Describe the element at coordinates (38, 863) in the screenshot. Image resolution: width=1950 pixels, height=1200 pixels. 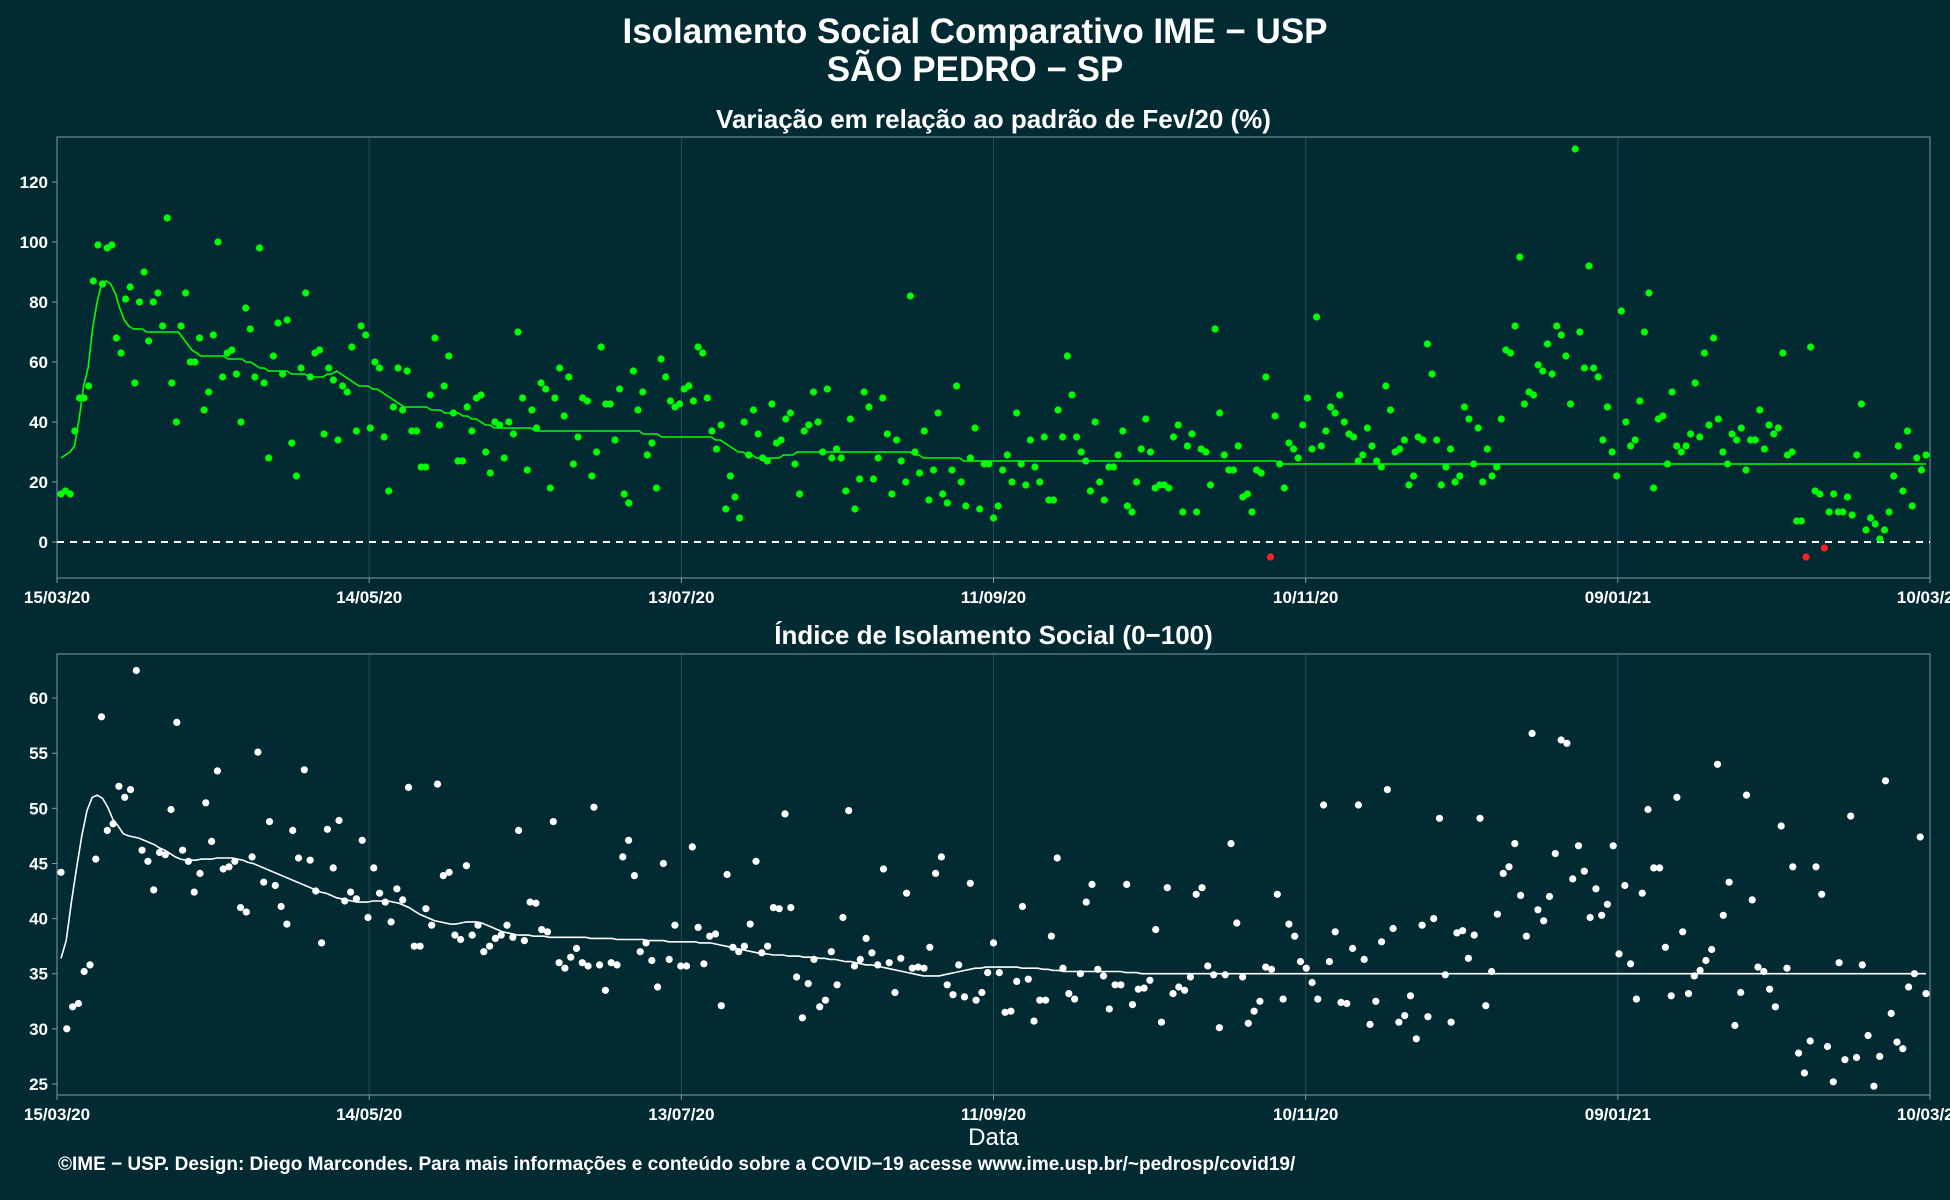
I see `y-tick-label: 45` at that location.